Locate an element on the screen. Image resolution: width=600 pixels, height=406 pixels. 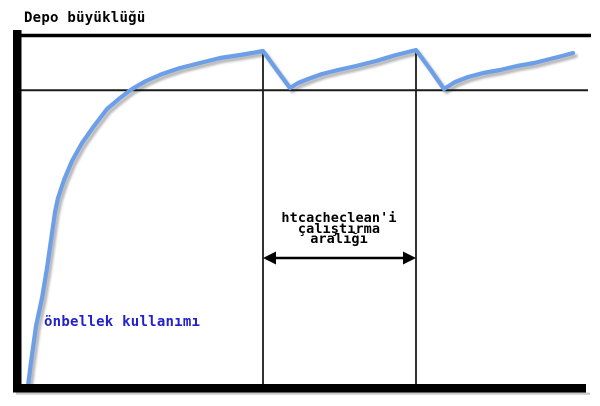
y-axis is located at coordinates (17, 211).